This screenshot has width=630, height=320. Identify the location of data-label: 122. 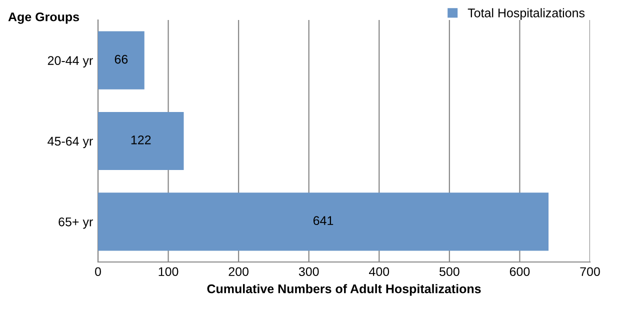
(141, 140).